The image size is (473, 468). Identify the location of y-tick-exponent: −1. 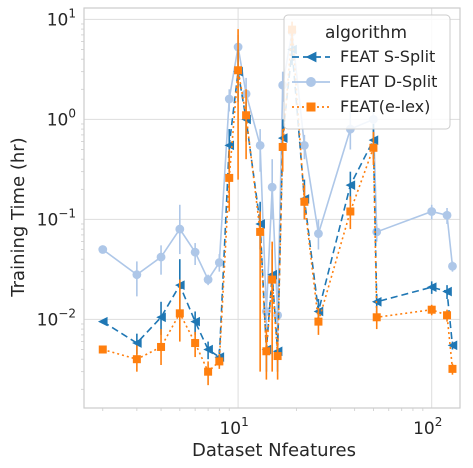
(67, 213).